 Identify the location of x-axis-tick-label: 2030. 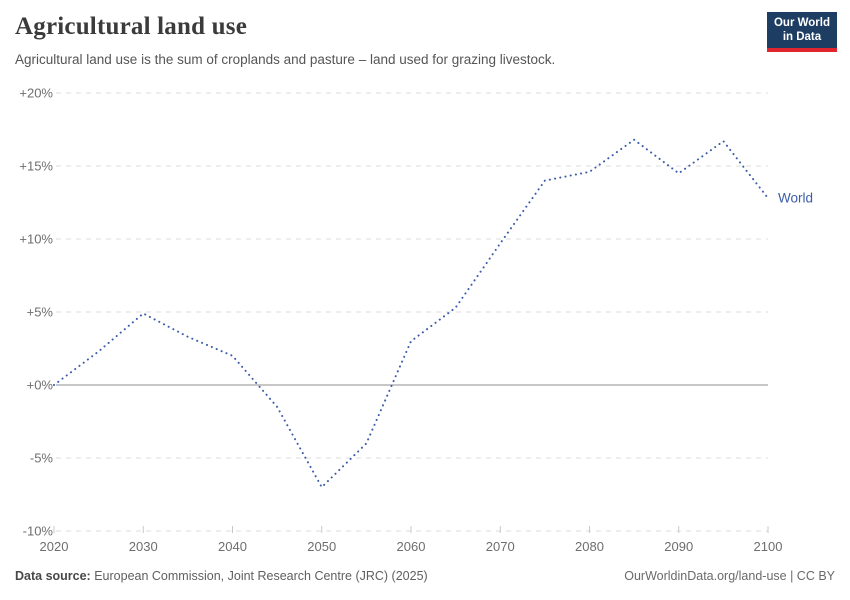
(143, 546).